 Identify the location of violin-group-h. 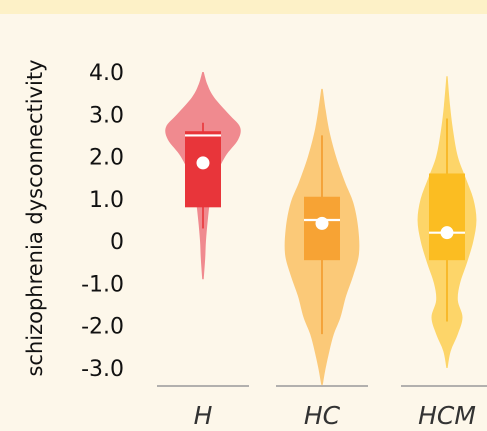
(203, 176).